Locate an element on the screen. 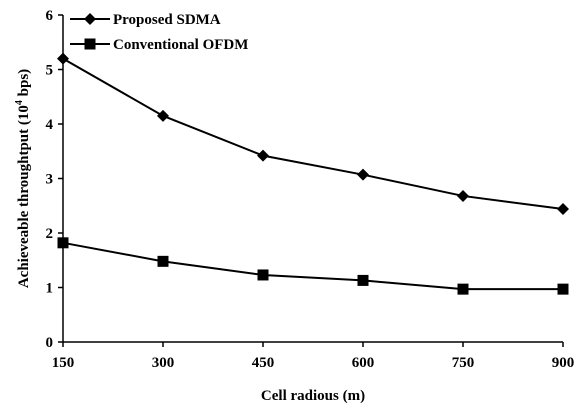 This screenshot has height=409, width=583. legend-label: Conventional OFDM is located at coordinates (180, 45).